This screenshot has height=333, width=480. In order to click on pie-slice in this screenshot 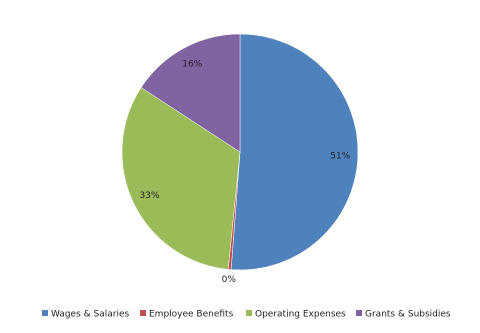, I will do `click(190, 93)`.